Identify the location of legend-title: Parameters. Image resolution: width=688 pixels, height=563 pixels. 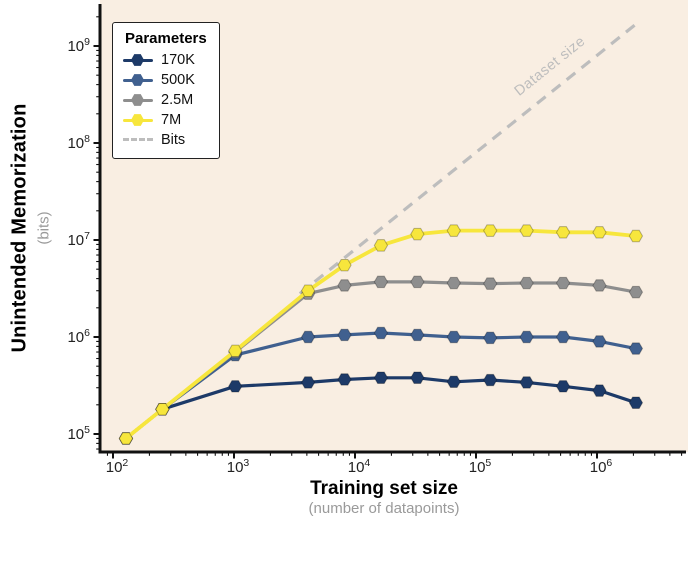
(166, 38).